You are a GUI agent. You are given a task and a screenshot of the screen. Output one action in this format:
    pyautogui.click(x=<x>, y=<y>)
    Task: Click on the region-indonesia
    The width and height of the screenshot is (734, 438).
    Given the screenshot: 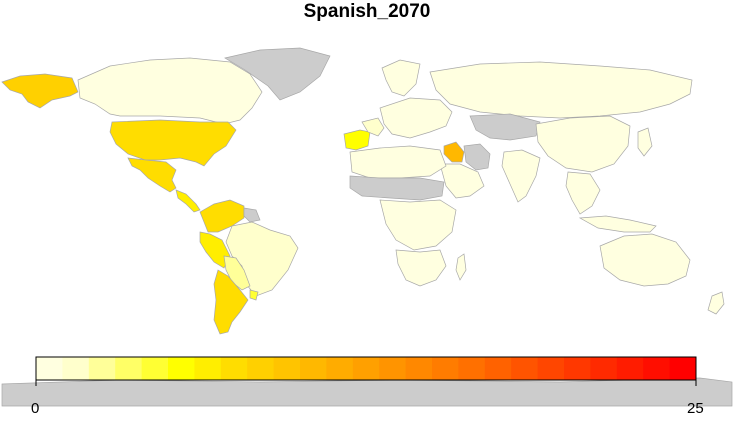 What is the action you would take?
    pyautogui.click(x=617, y=224)
    